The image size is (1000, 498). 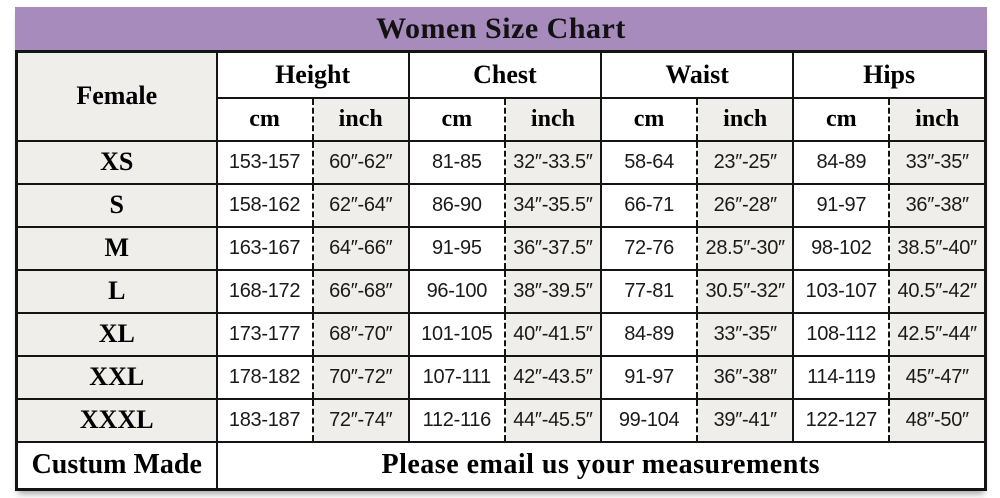 What do you see at coordinates (116, 248) in the screenshot?
I see `size-cell: M` at bounding box center [116, 248].